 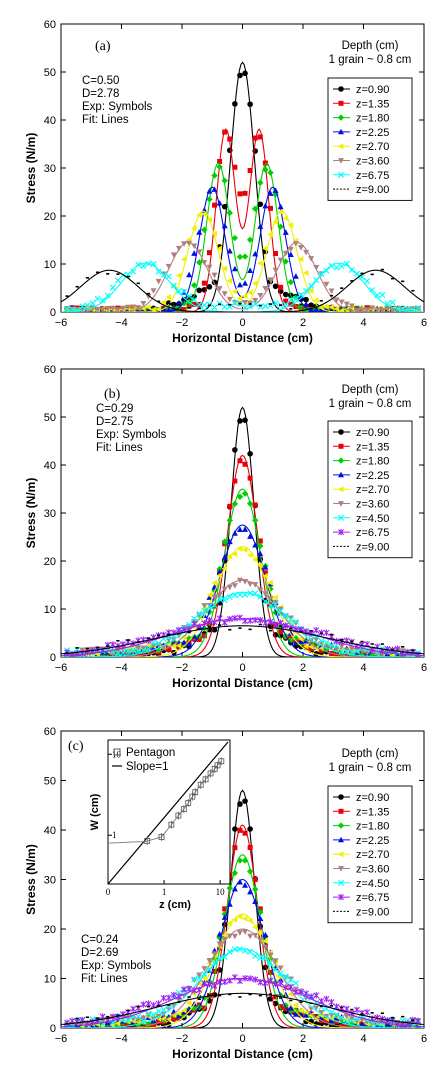 I want to click on fit-parameter-text: D=2.75, so click(x=114, y=422).